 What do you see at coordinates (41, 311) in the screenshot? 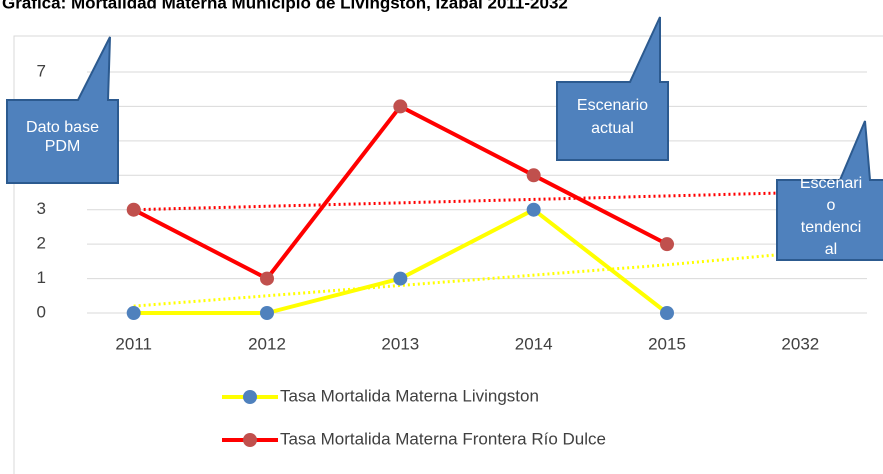
I see `y-tick-label: 0` at bounding box center [41, 311].